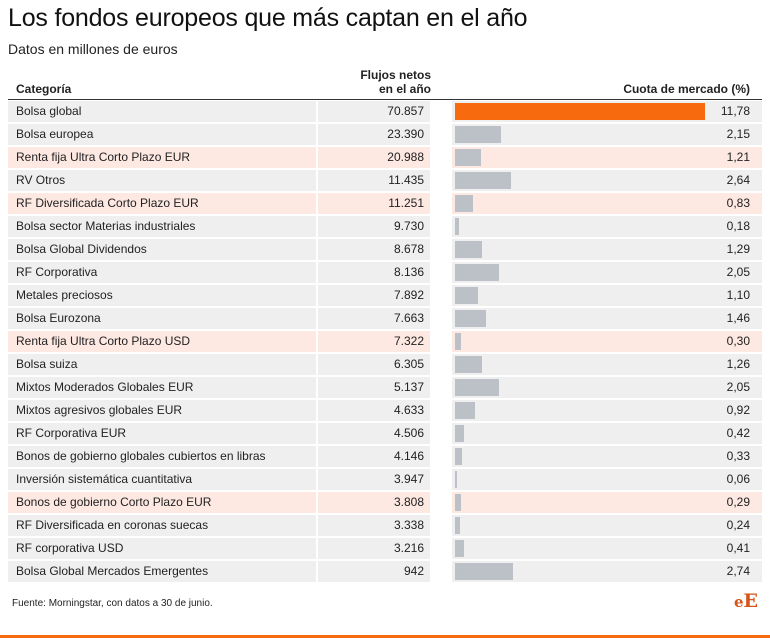  What do you see at coordinates (745, 601) in the screenshot?
I see `publisher-logo: eE` at bounding box center [745, 601].